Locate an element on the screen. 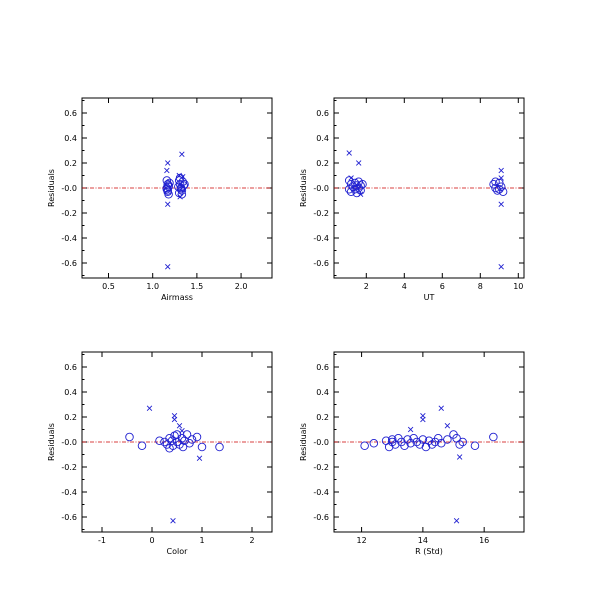  x-axis-label: R (Std) is located at coordinates (429, 551).